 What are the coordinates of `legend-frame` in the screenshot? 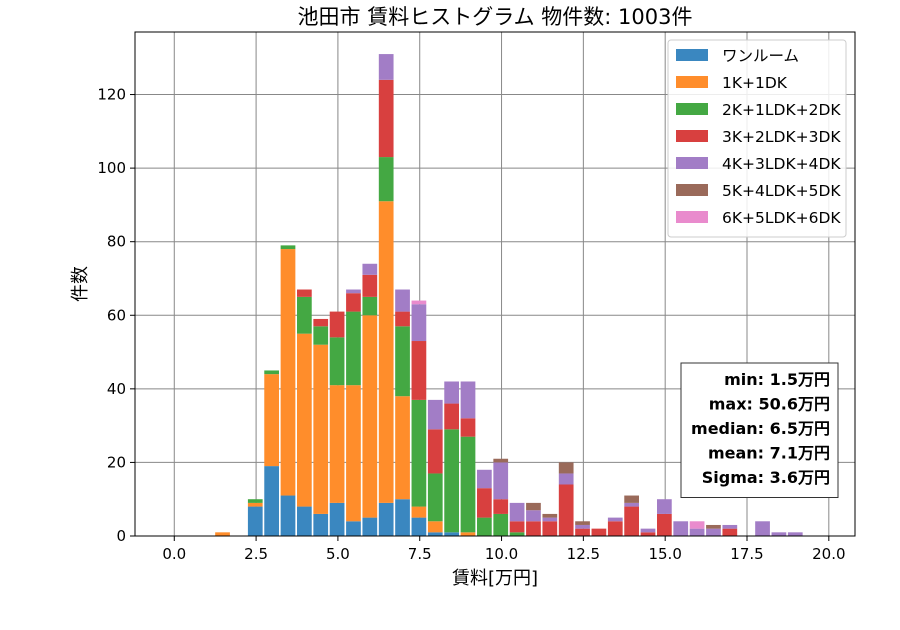 It's located at (757, 138).